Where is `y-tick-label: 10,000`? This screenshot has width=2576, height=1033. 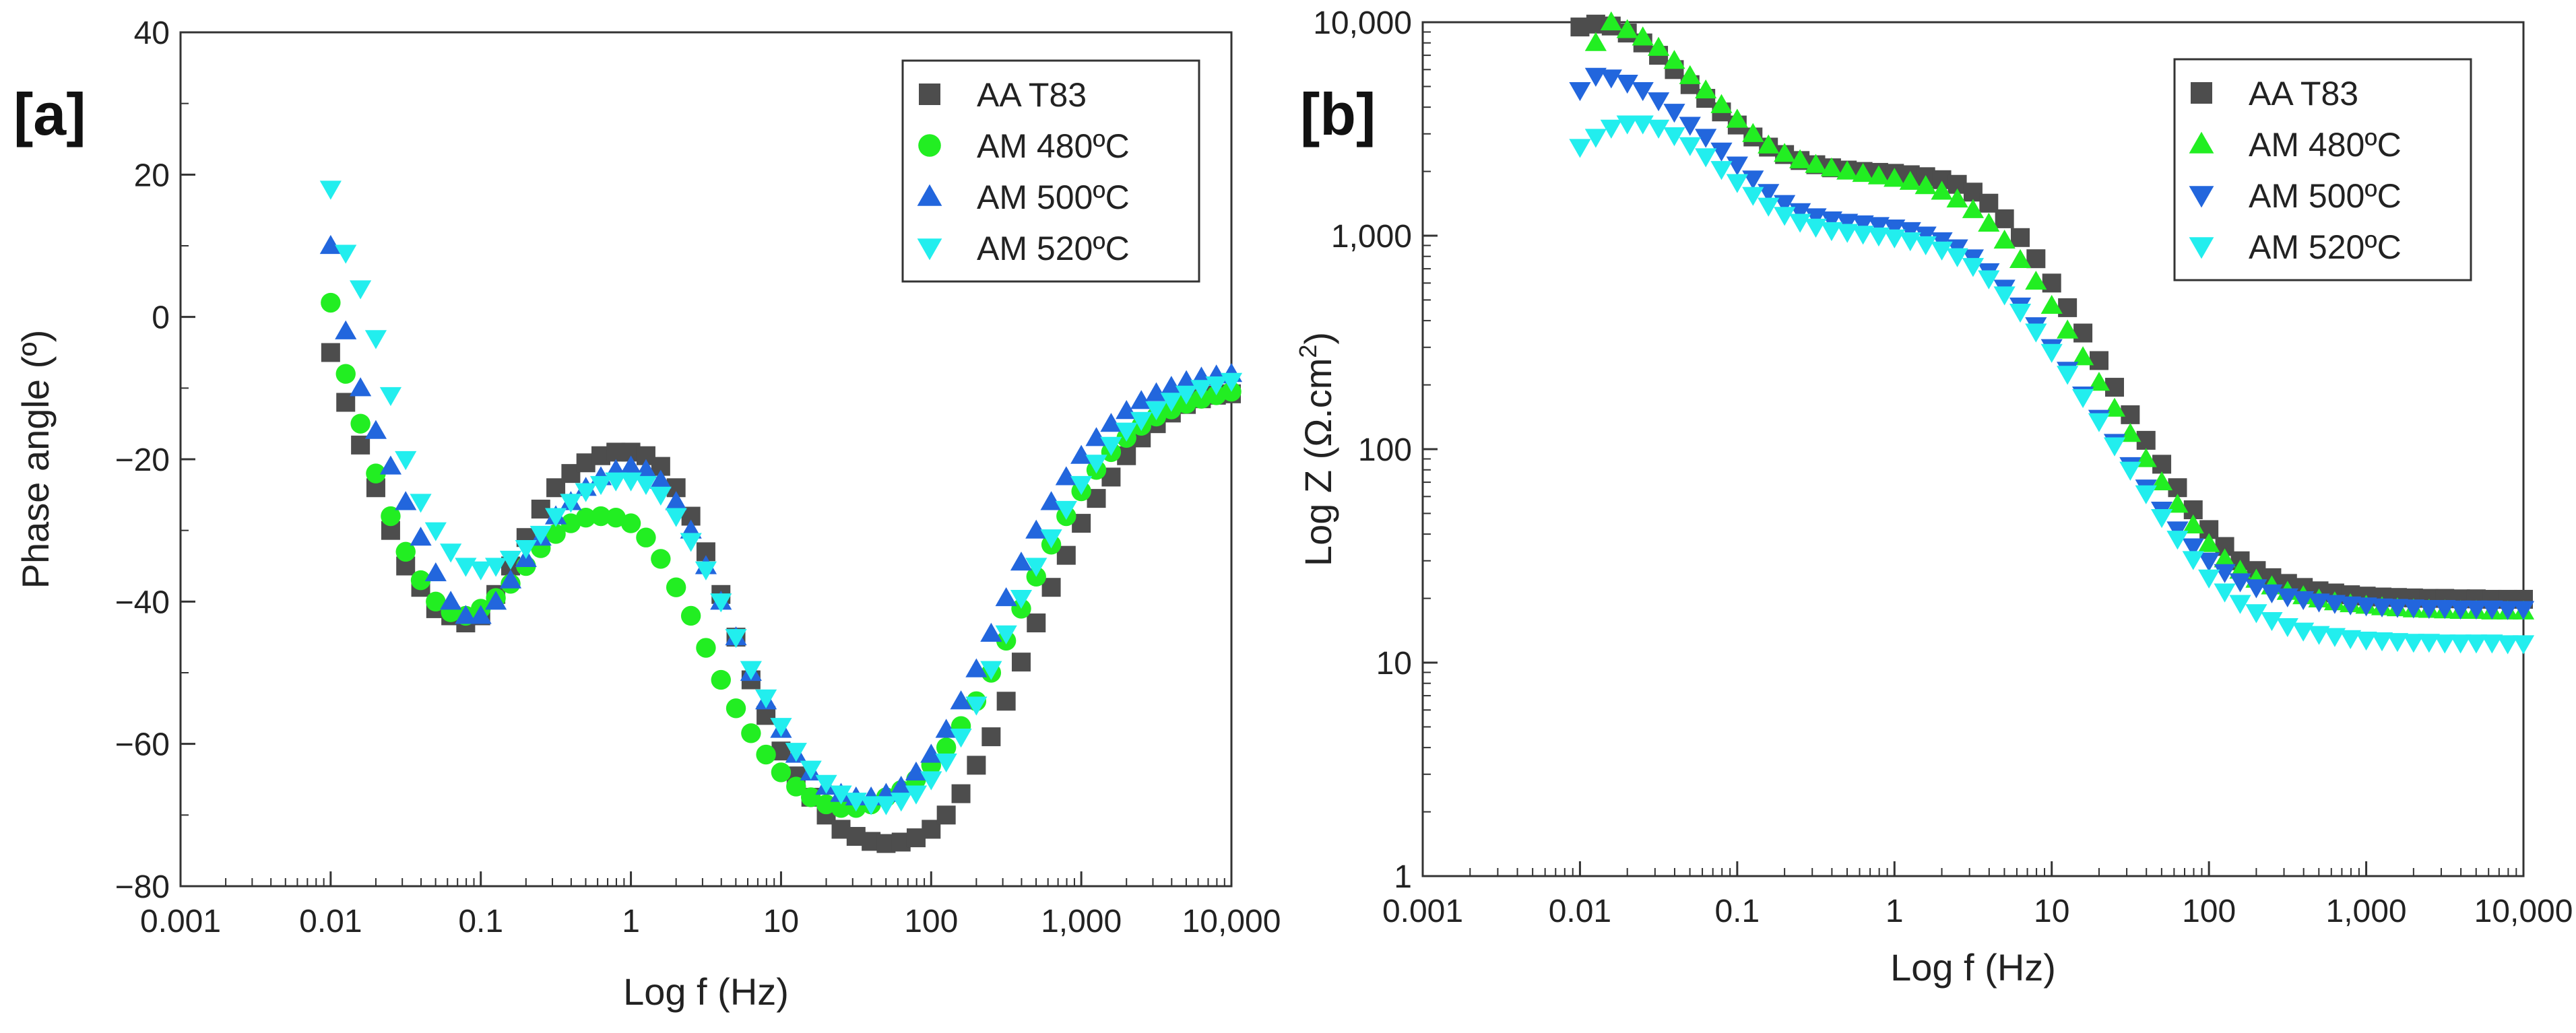
y-tick-label: 10,000 is located at coordinates (1363, 23).